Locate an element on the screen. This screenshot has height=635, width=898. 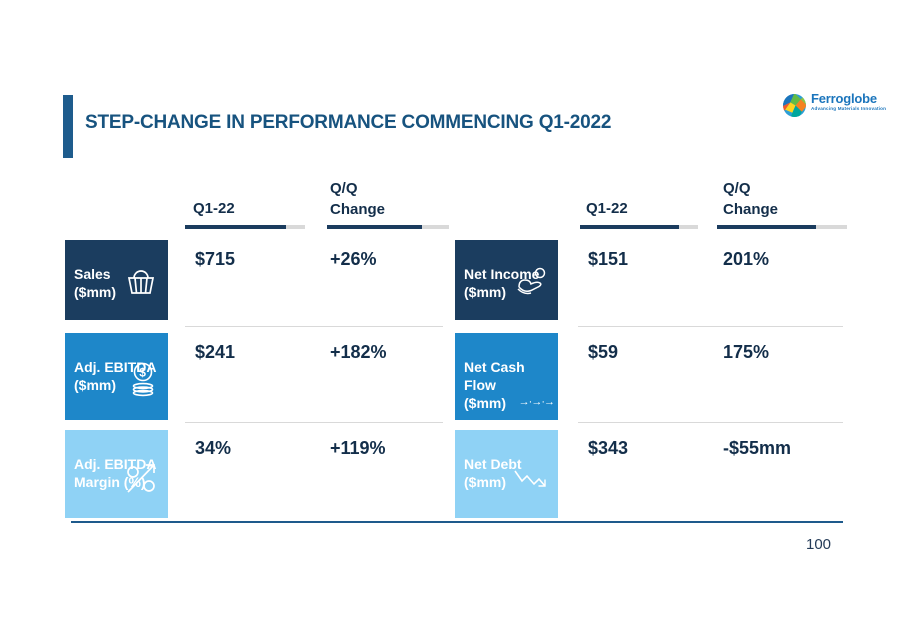
value-net-cash-flow-q1: $59 is located at coordinates (603, 352).